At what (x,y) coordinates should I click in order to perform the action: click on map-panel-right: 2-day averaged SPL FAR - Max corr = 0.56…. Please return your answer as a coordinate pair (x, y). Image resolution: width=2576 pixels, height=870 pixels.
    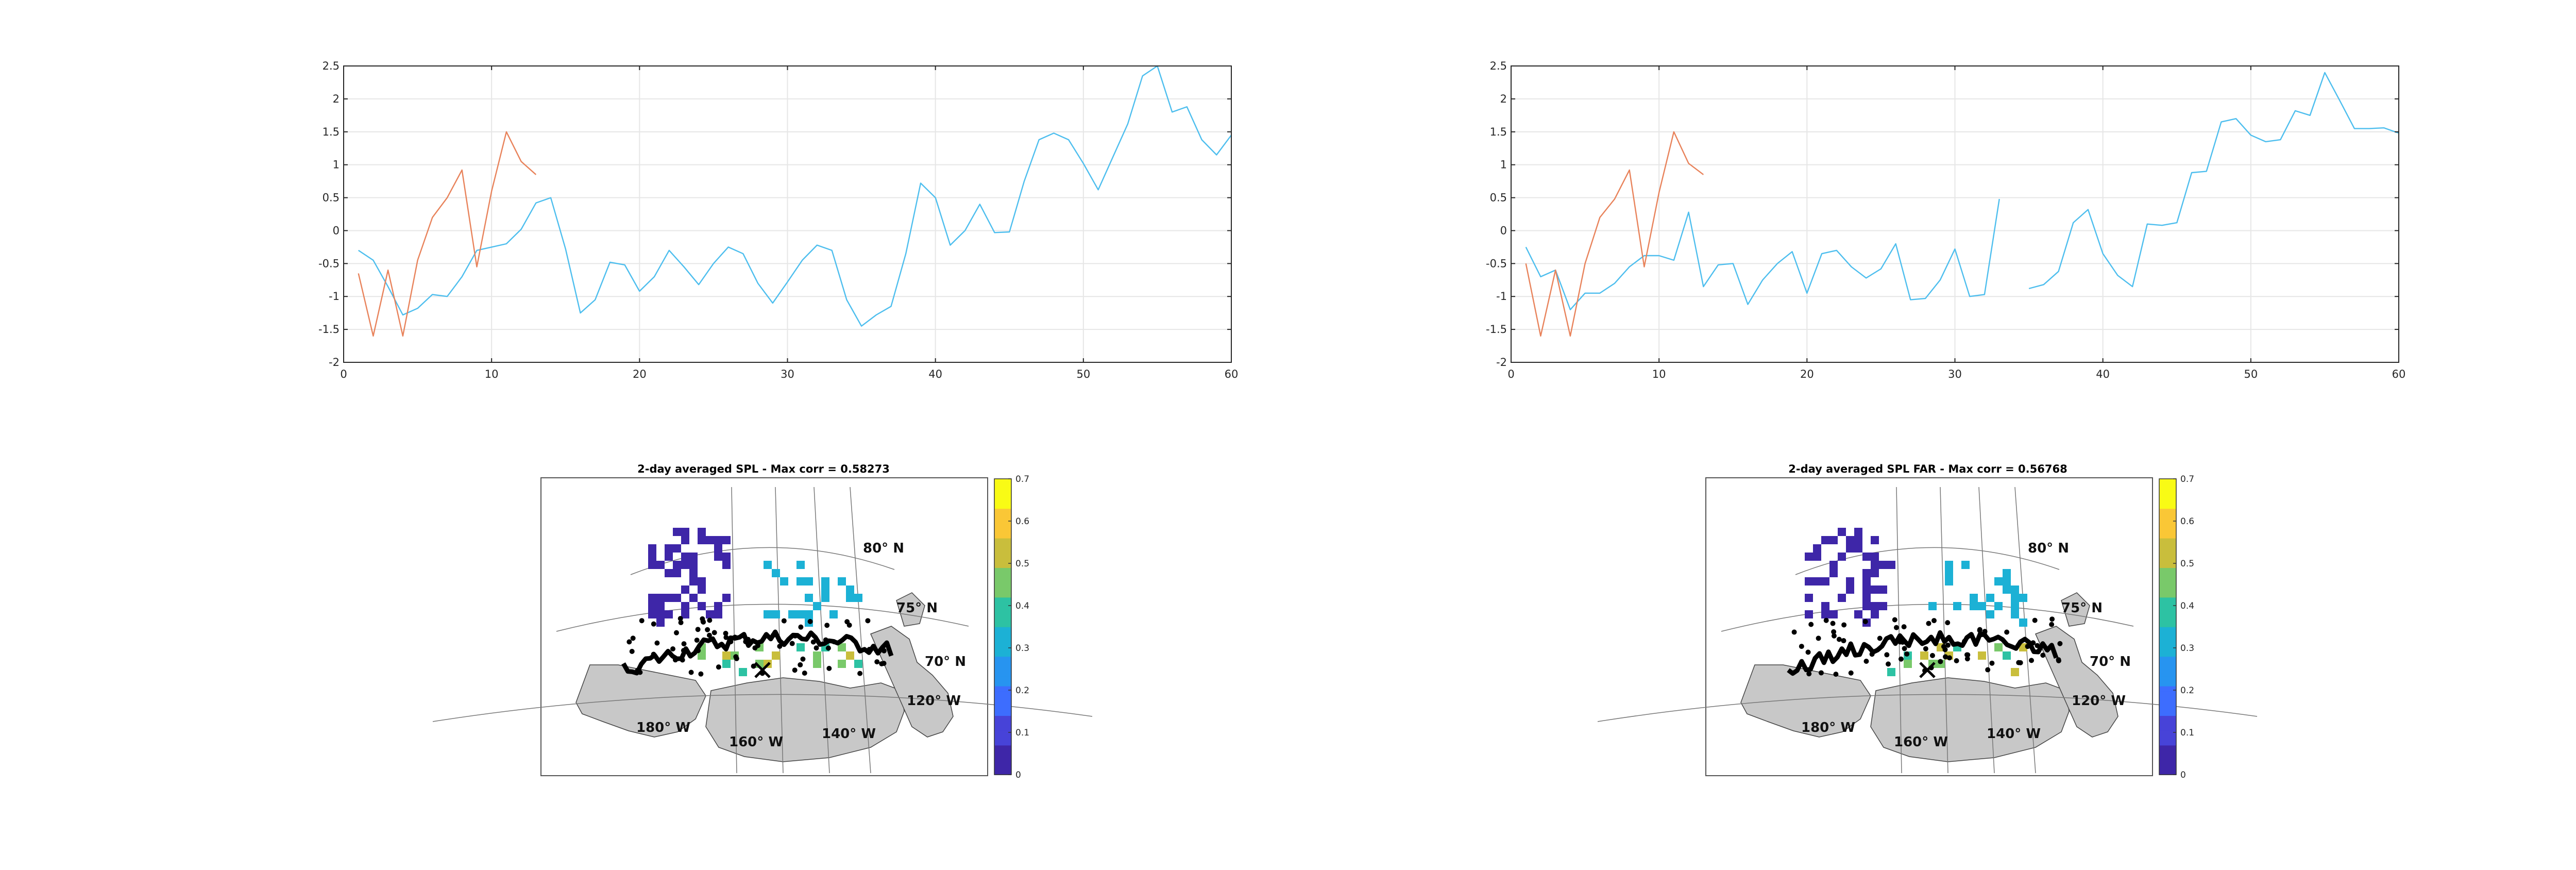
    Looking at the image, I should click on (1927, 621).